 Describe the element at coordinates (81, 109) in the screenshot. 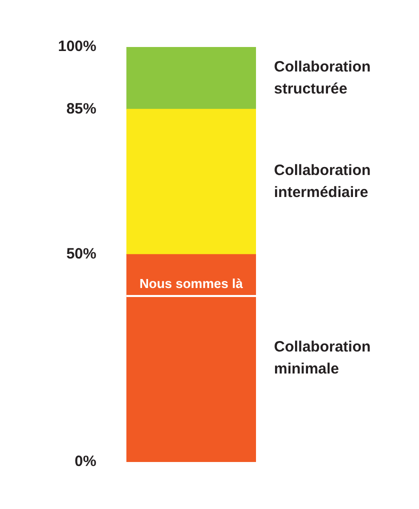

I see `y-tick-label: 85%` at that location.